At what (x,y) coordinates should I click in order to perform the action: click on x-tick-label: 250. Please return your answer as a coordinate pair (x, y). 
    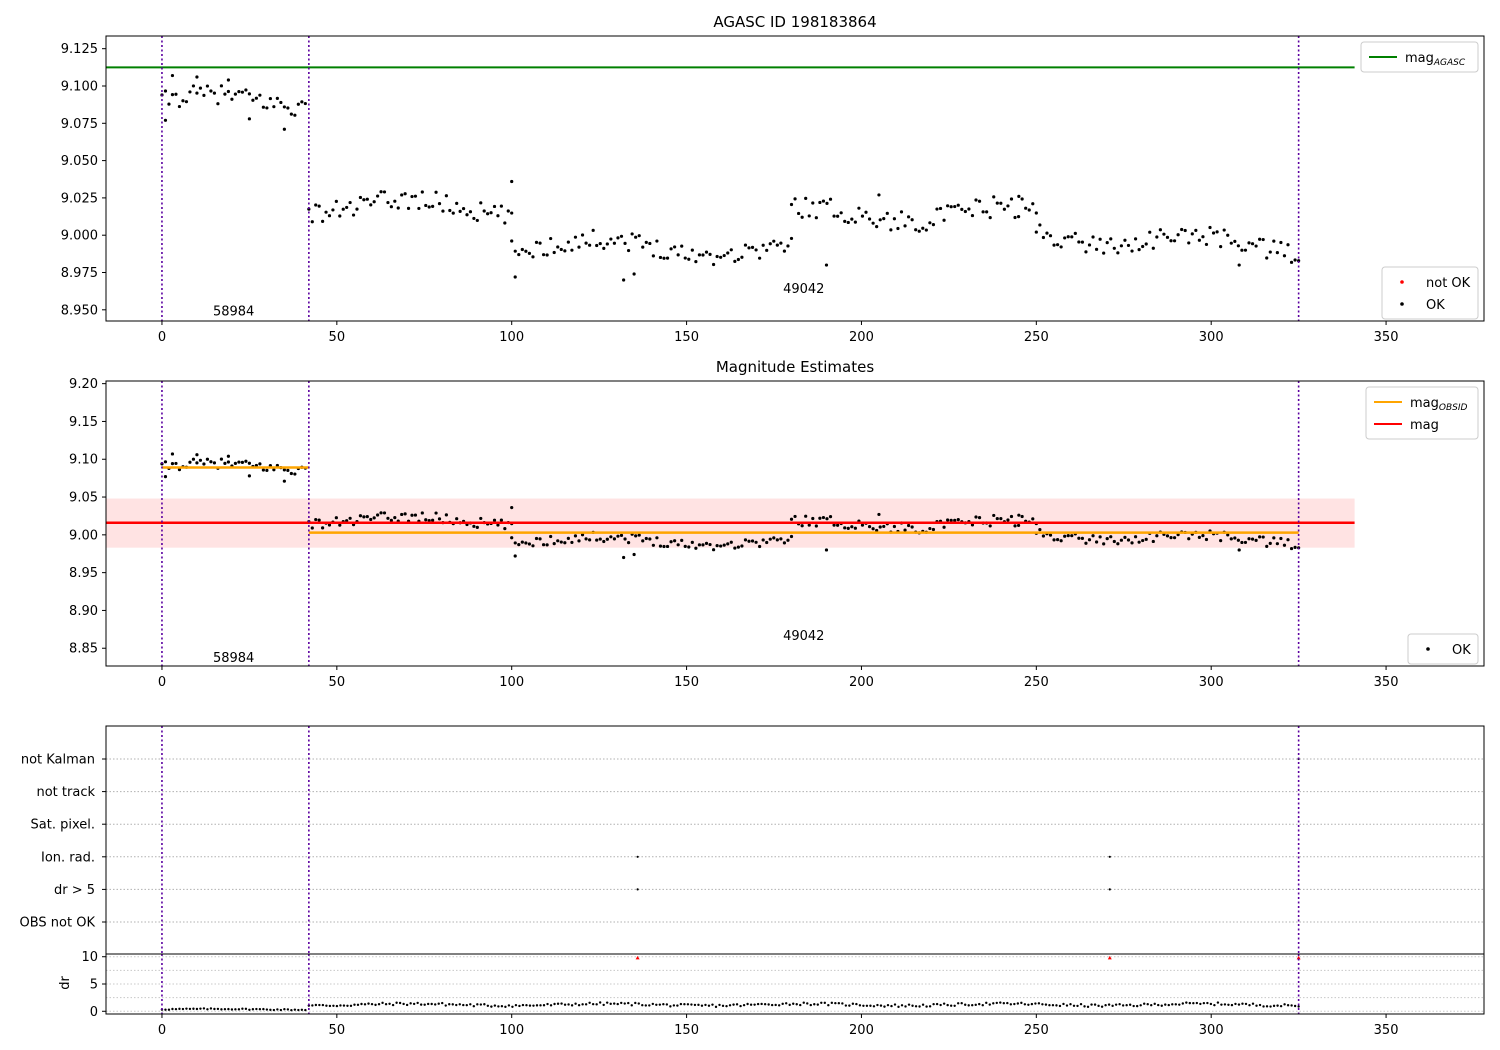
    Looking at the image, I should click on (1036, 682).